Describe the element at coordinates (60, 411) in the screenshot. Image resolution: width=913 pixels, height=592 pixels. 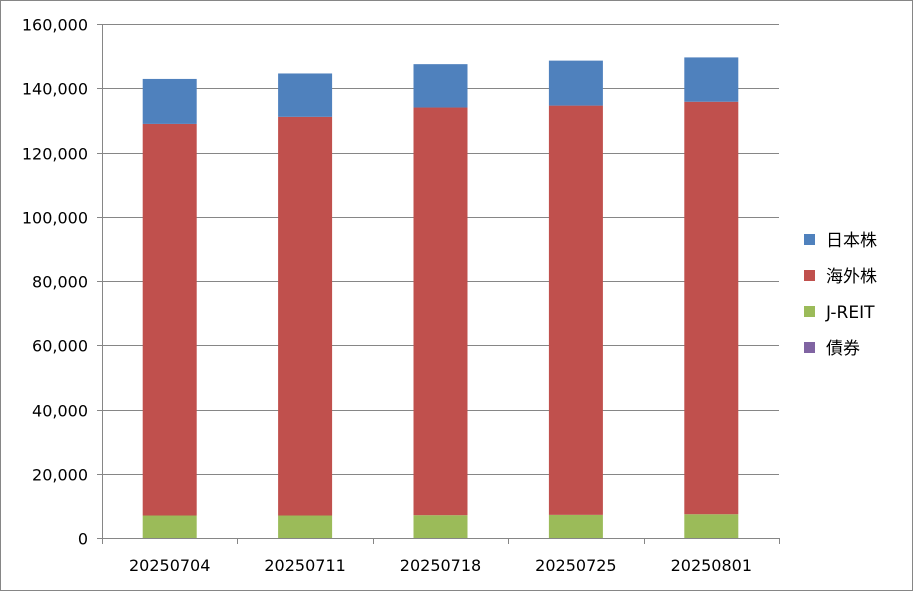
I see `y-tick-label: 40,000` at that location.